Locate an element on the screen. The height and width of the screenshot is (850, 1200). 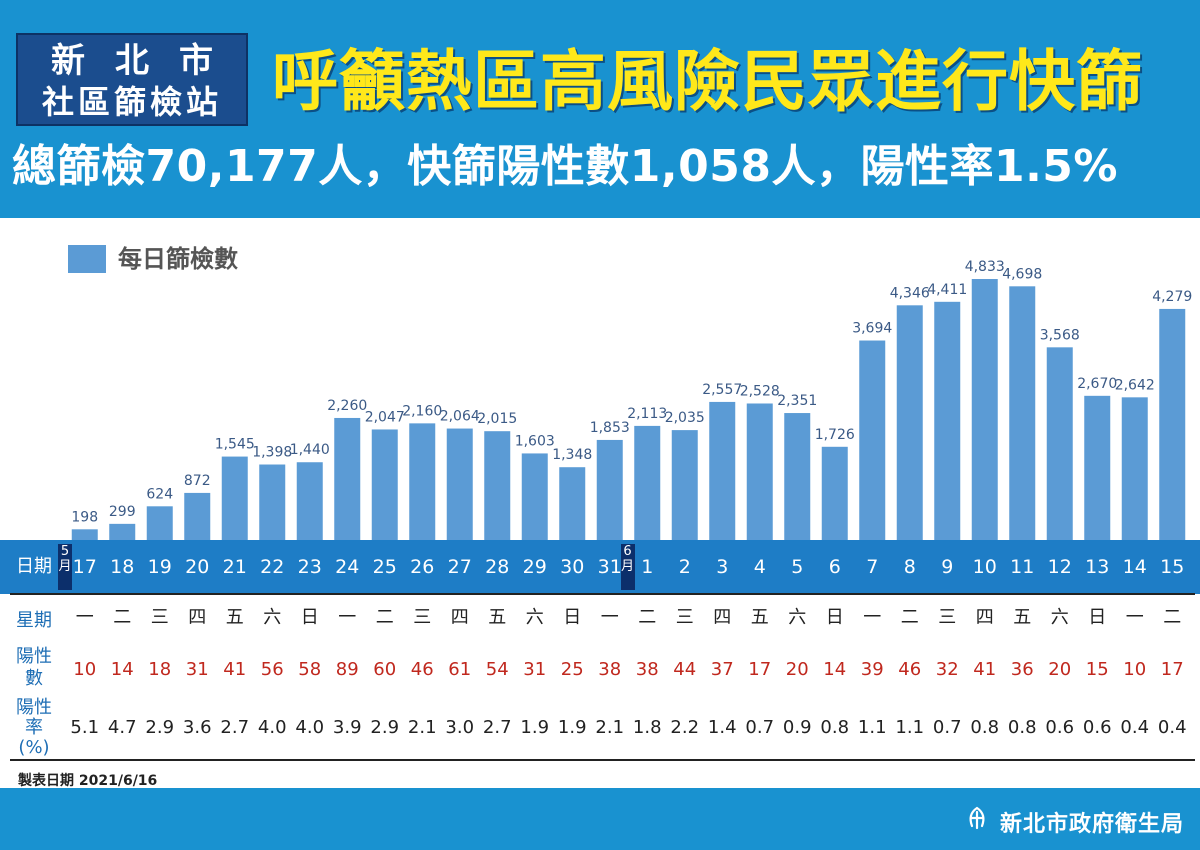
positive-count-cell: 61 is located at coordinates (460, 669).